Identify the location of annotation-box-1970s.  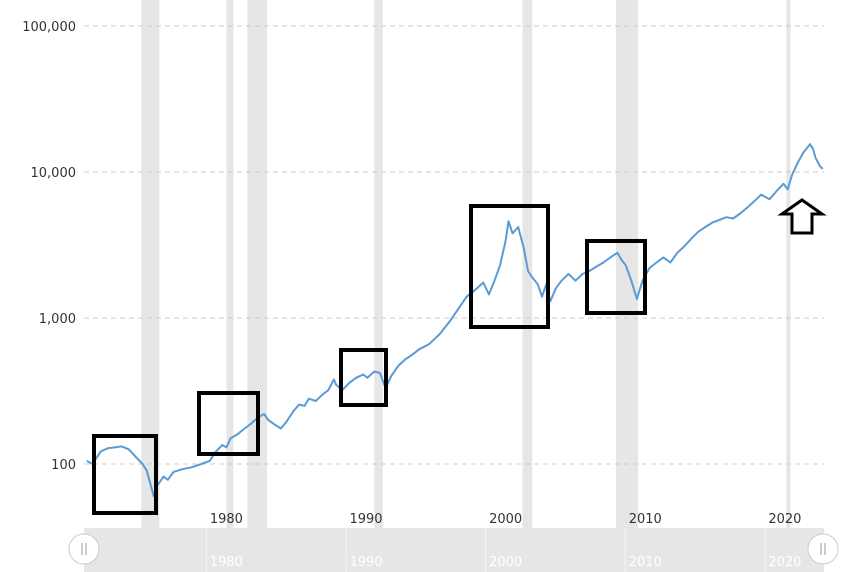
(125, 474).